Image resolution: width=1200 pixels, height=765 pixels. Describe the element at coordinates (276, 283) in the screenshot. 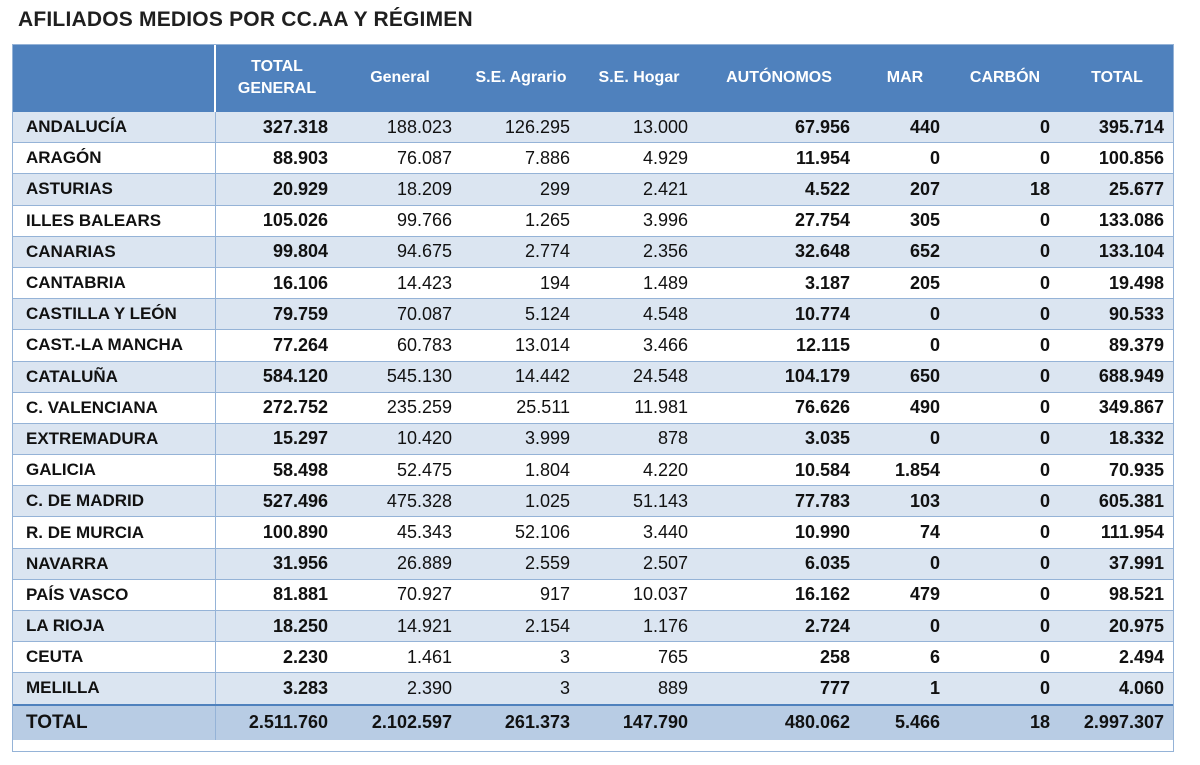

I see `value-cell-total-general: 16.106` at that location.